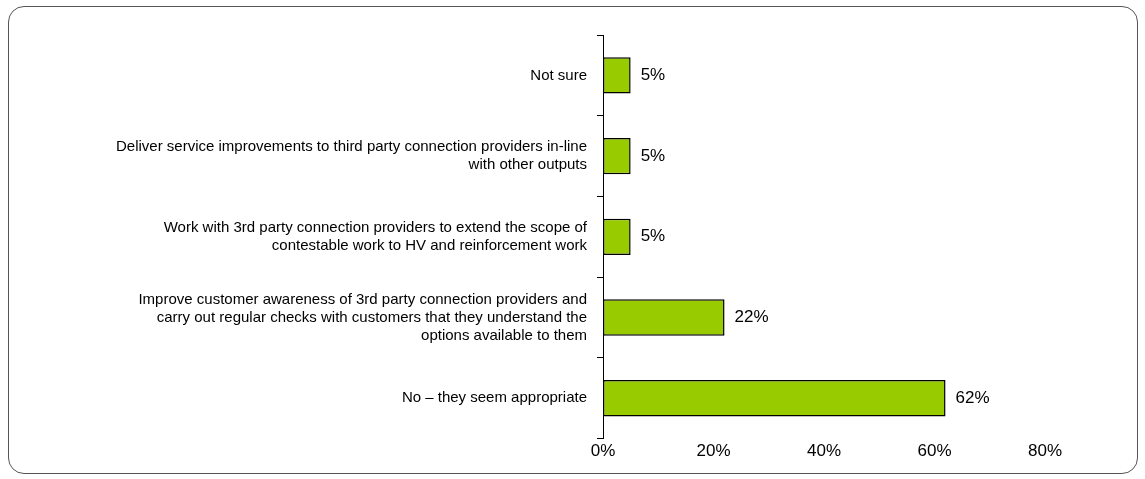 This screenshot has height=479, width=1145. What do you see at coordinates (494, 397) in the screenshot?
I see `y-tick-label: No – they seem appropriate` at bounding box center [494, 397].